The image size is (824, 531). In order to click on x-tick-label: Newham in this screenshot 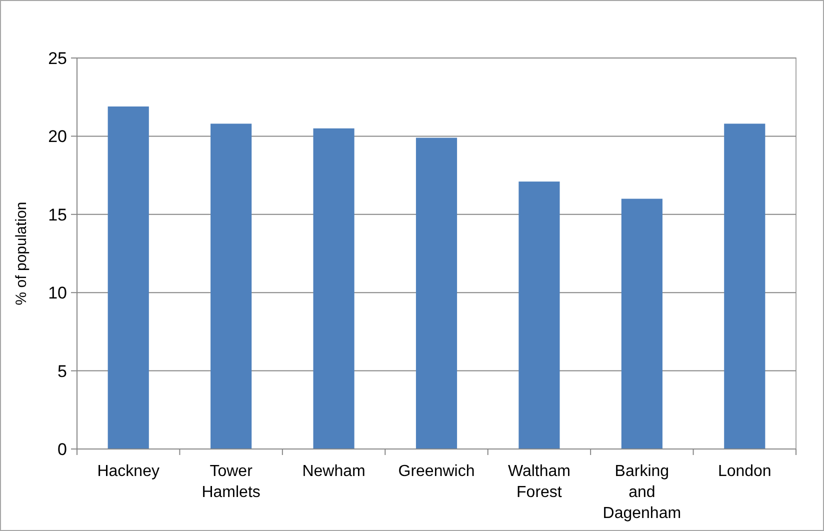, I will do `click(334, 471)`.